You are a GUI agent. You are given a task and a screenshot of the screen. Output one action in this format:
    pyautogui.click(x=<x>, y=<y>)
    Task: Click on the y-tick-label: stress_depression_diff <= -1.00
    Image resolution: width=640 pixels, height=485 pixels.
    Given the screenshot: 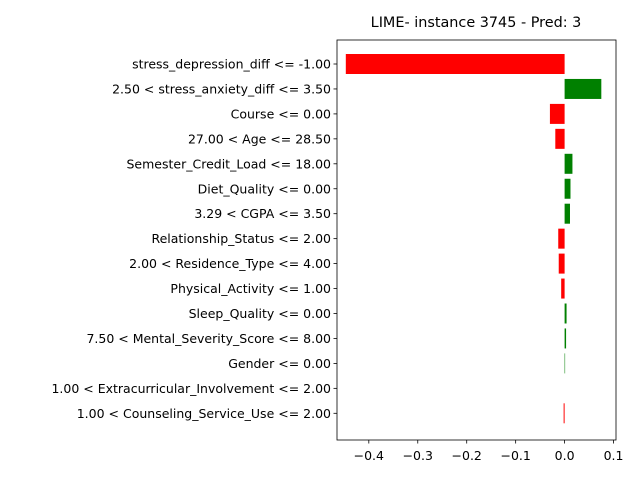 What is the action you would take?
    pyautogui.click(x=231, y=64)
    